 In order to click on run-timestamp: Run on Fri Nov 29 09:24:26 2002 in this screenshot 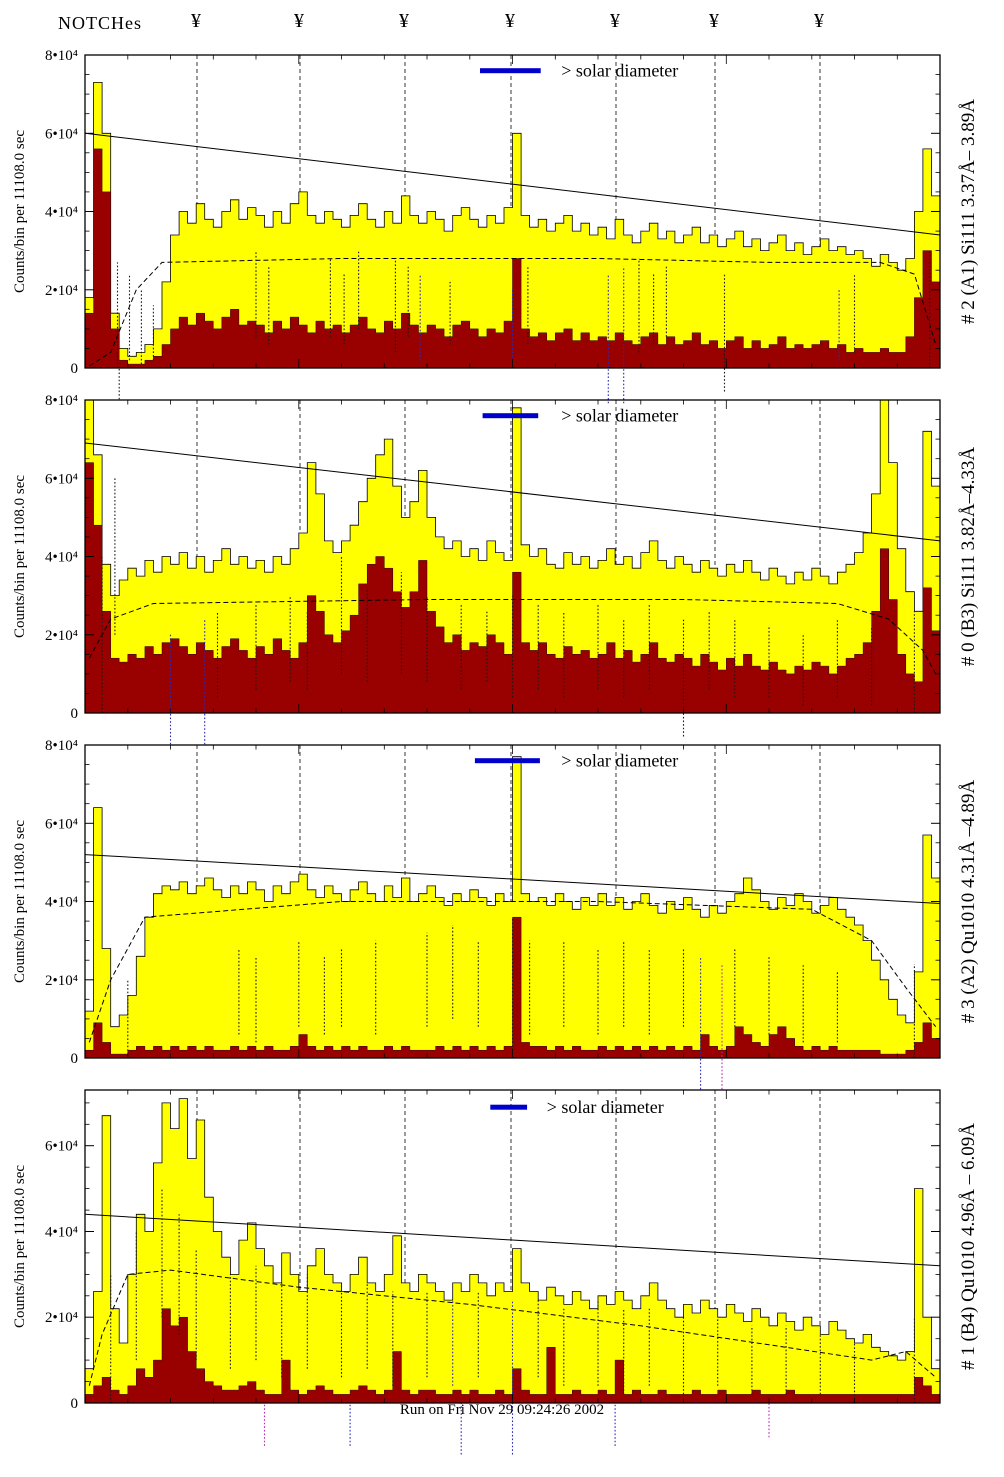, I will do `click(502, 1410)`.